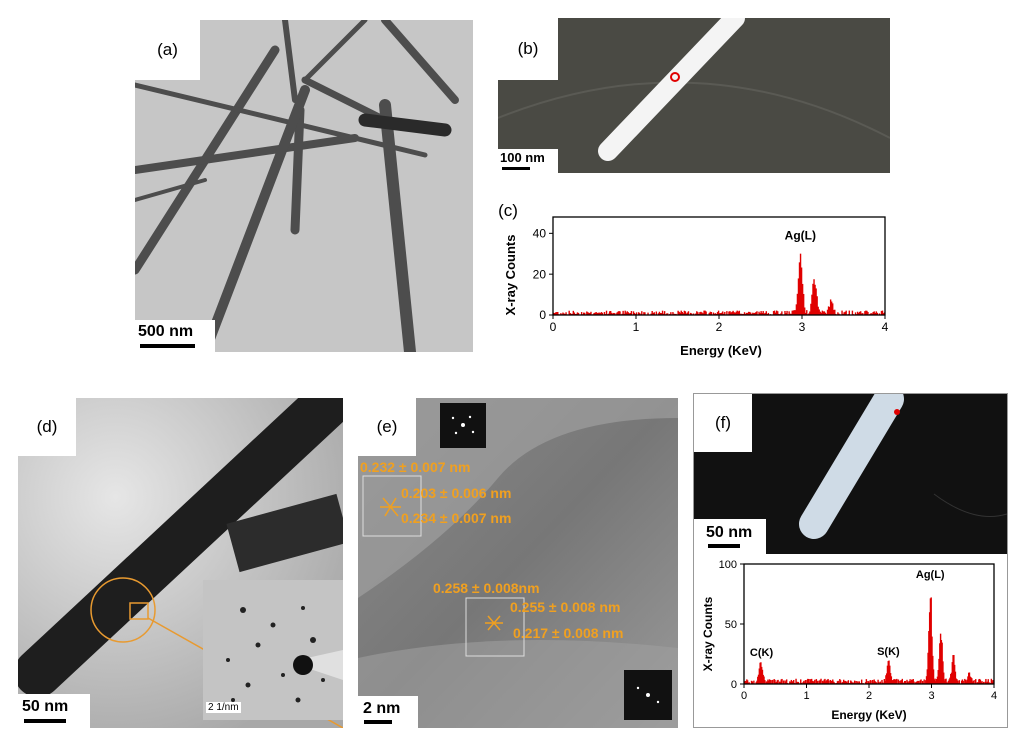 The height and width of the screenshot is (740, 1024). I want to click on peak-annotation-agl: Ag(L), so click(800, 236).